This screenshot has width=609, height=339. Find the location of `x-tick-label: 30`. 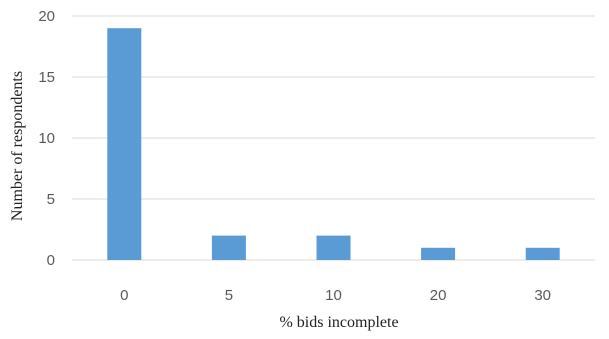

x-tick-label: 30 is located at coordinates (542, 295).